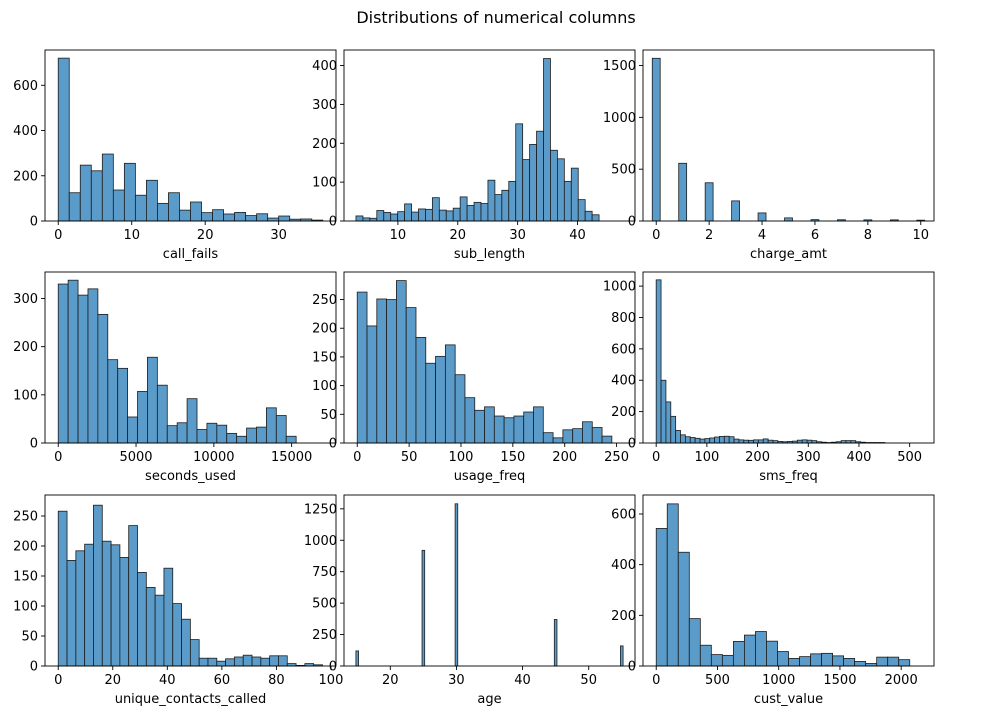 The image size is (986, 719). I want to click on x-tick-label: 30, so click(517, 235).